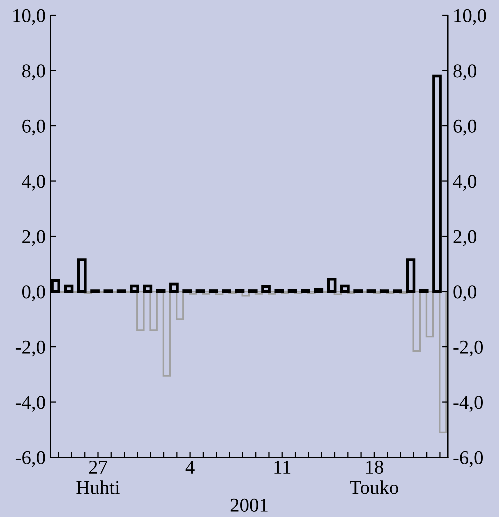 The width and height of the screenshot is (499, 517). Describe the element at coordinates (34, 294) in the screenshot. I see `y-tick-label: 0,0` at that location.